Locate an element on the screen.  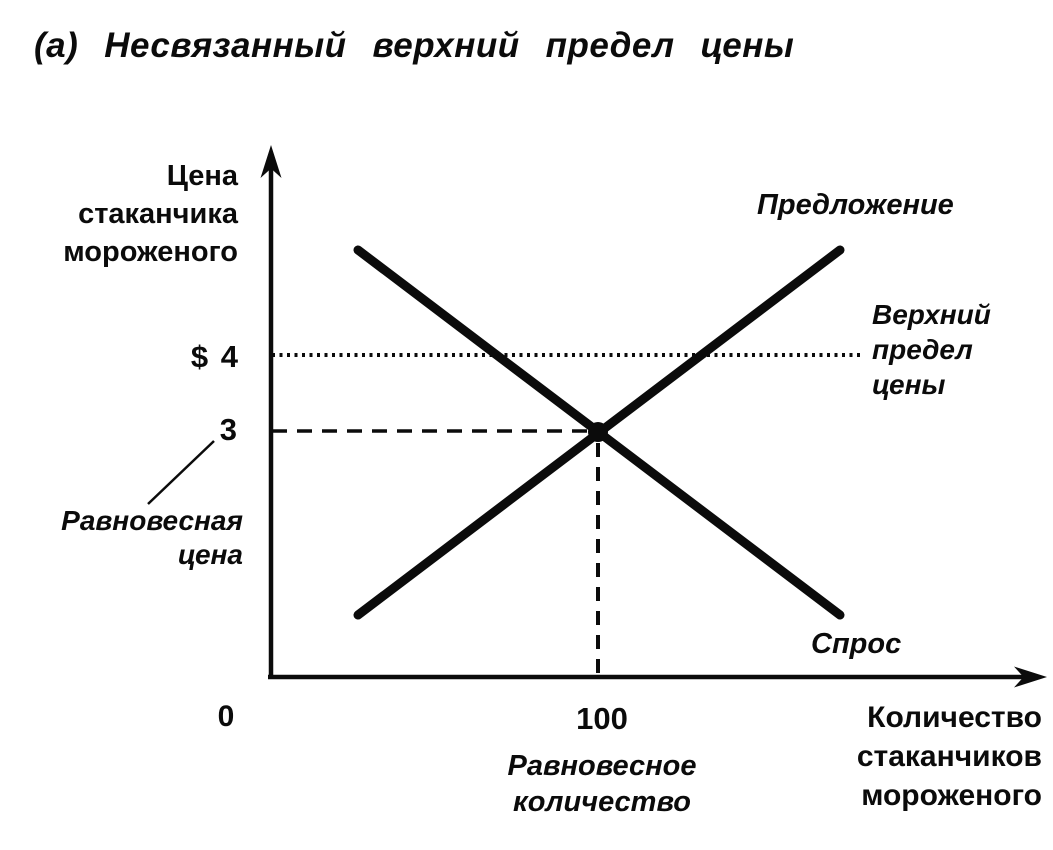
equilibrium-price-label-line-2: цена is located at coordinates (210, 554).